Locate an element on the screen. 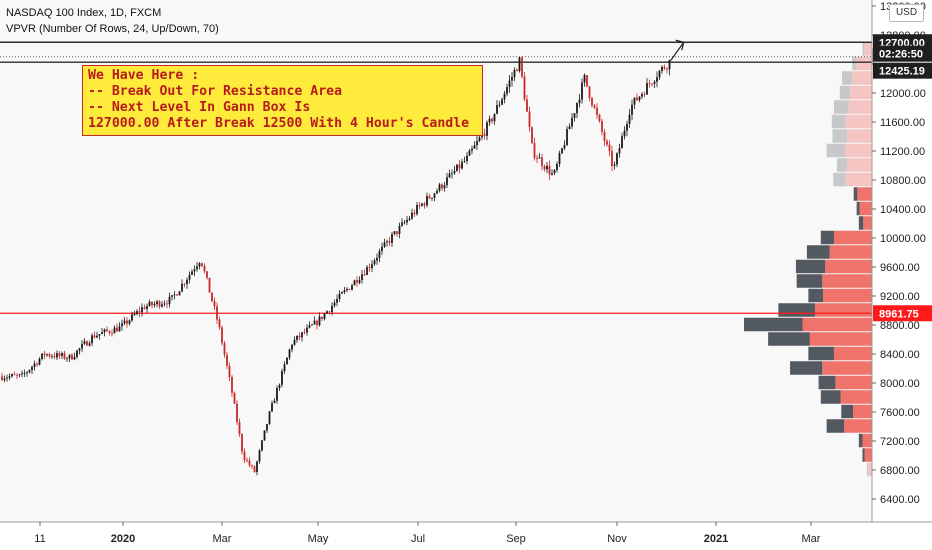 The height and width of the screenshot is (550, 932). y-tick-label: 11600.00 is located at coordinates (902, 123).